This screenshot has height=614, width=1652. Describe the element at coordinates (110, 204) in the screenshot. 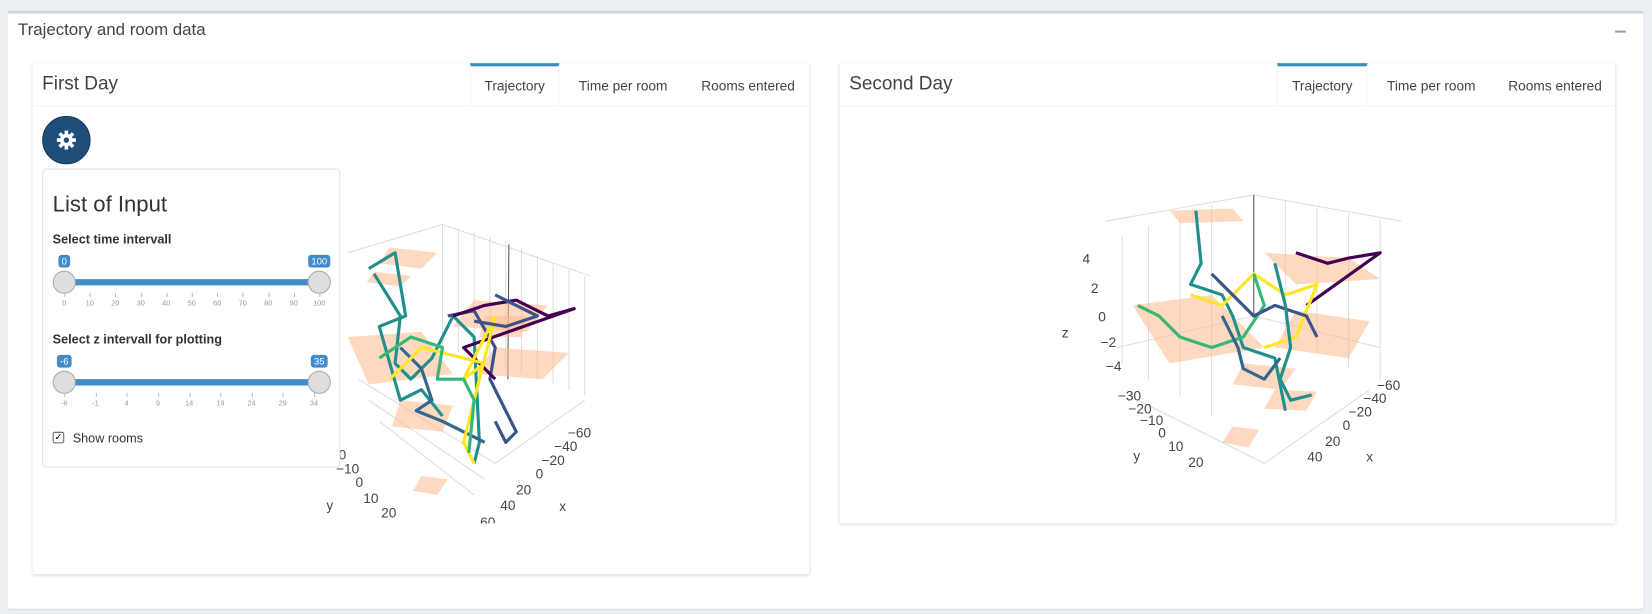

I see `sidebar-title: List of Input` at that location.